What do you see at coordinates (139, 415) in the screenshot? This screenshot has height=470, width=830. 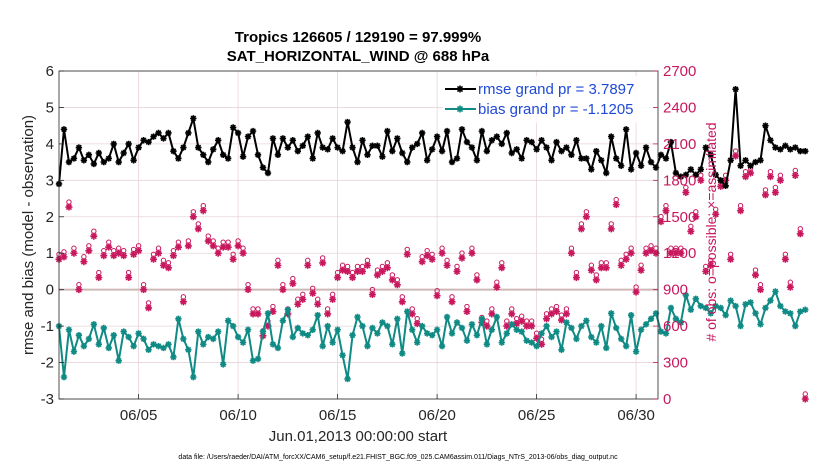 I see `x-tick-label-0: 06/05` at bounding box center [139, 415].